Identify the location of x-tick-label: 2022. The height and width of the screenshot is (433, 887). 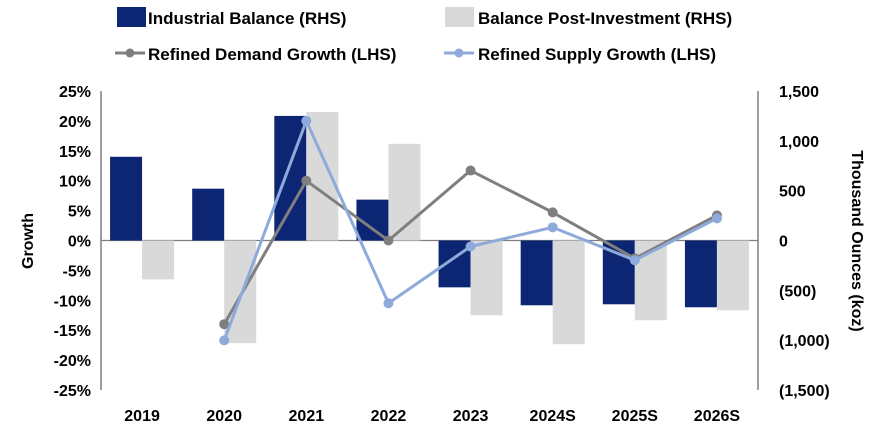
(389, 416).